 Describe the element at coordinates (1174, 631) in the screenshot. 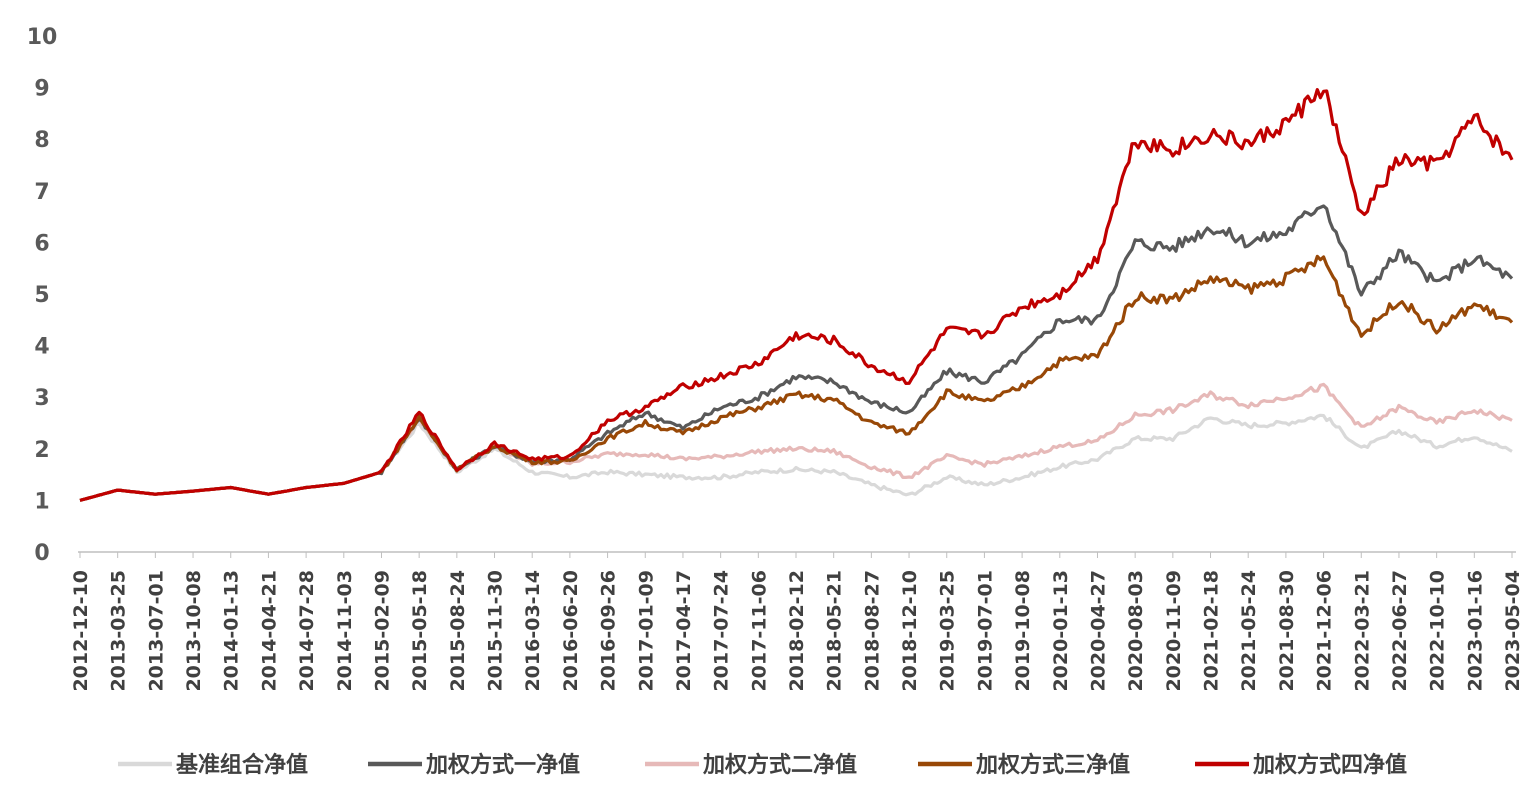

I see `x-tick-label: 2020-11-09` at that location.